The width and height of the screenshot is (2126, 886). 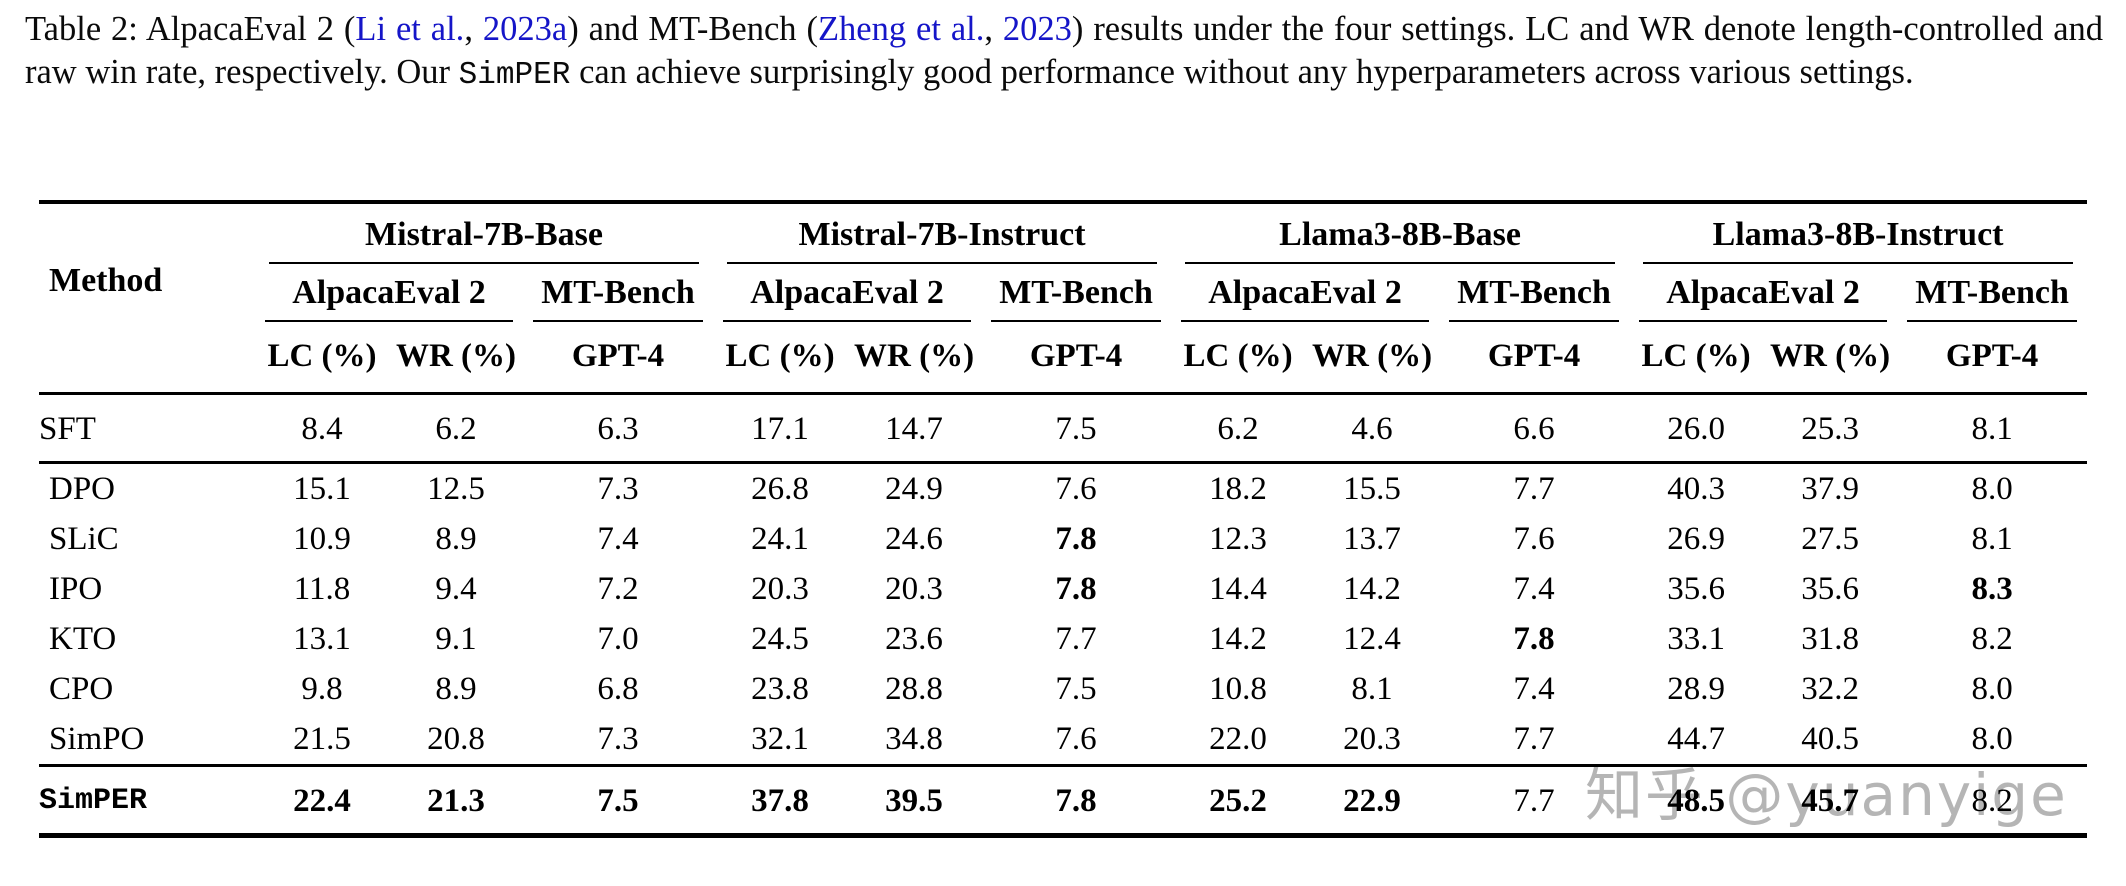 I want to click on value-cell: 18.2, so click(x=1238, y=489).